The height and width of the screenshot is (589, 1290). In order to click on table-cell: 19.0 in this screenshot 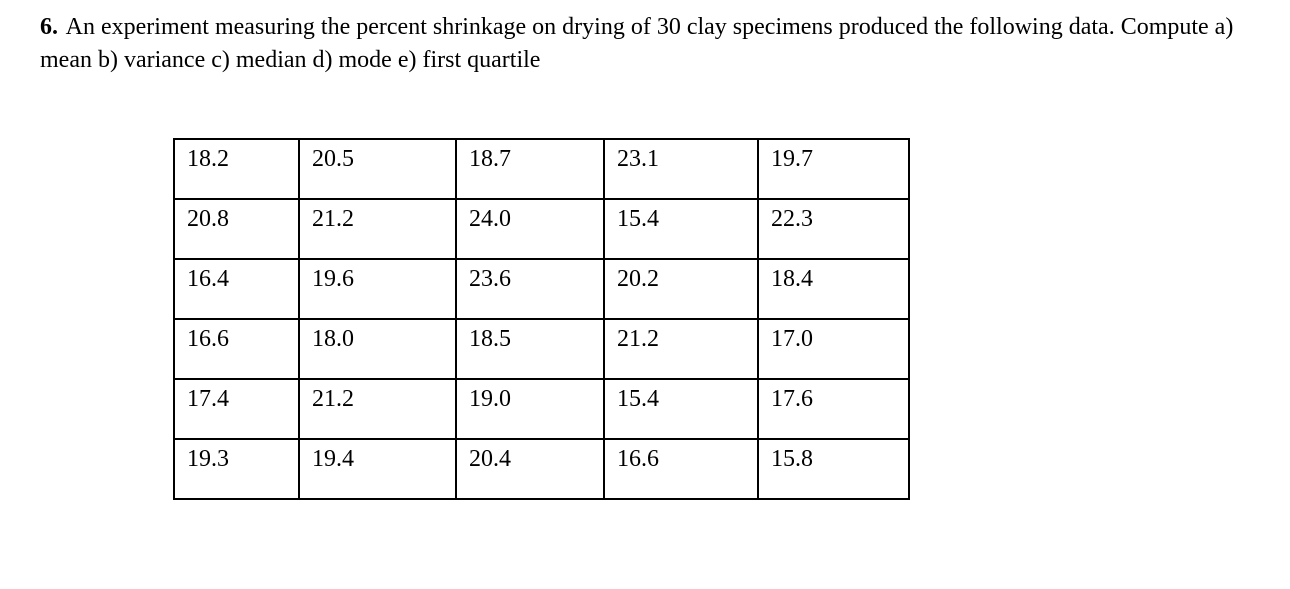, I will do `click(530, 409)`.